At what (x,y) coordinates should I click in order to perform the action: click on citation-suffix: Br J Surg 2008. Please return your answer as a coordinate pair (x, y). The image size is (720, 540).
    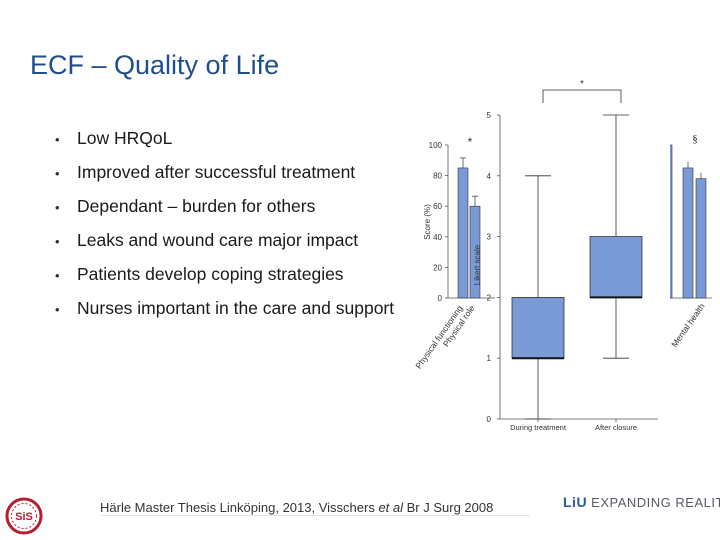
    Looking at the image, I should click on (448, 507).